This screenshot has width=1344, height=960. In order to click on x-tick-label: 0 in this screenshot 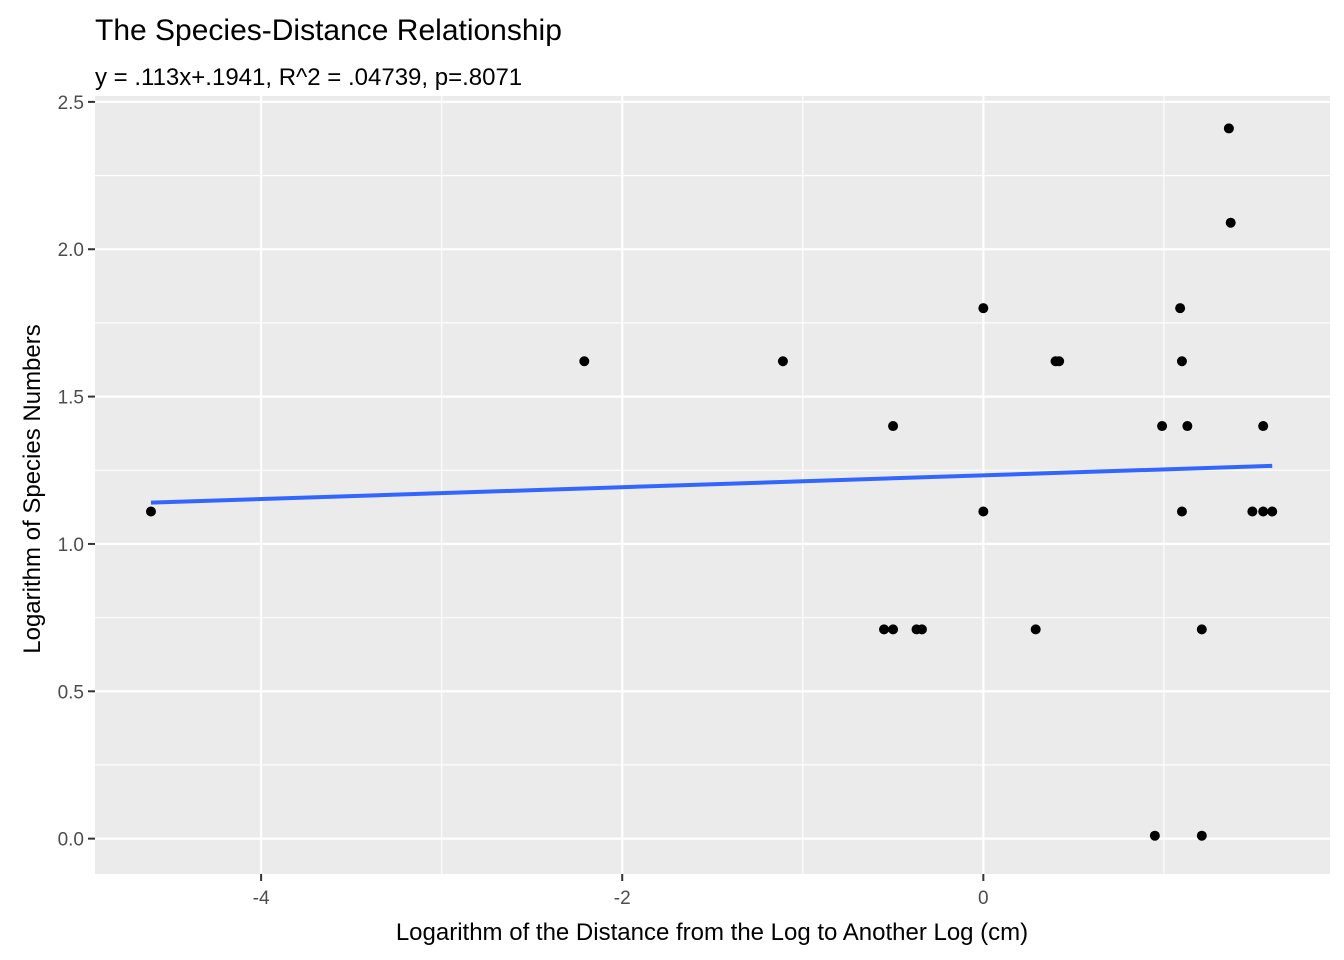, I will do `click(983, 898)`.